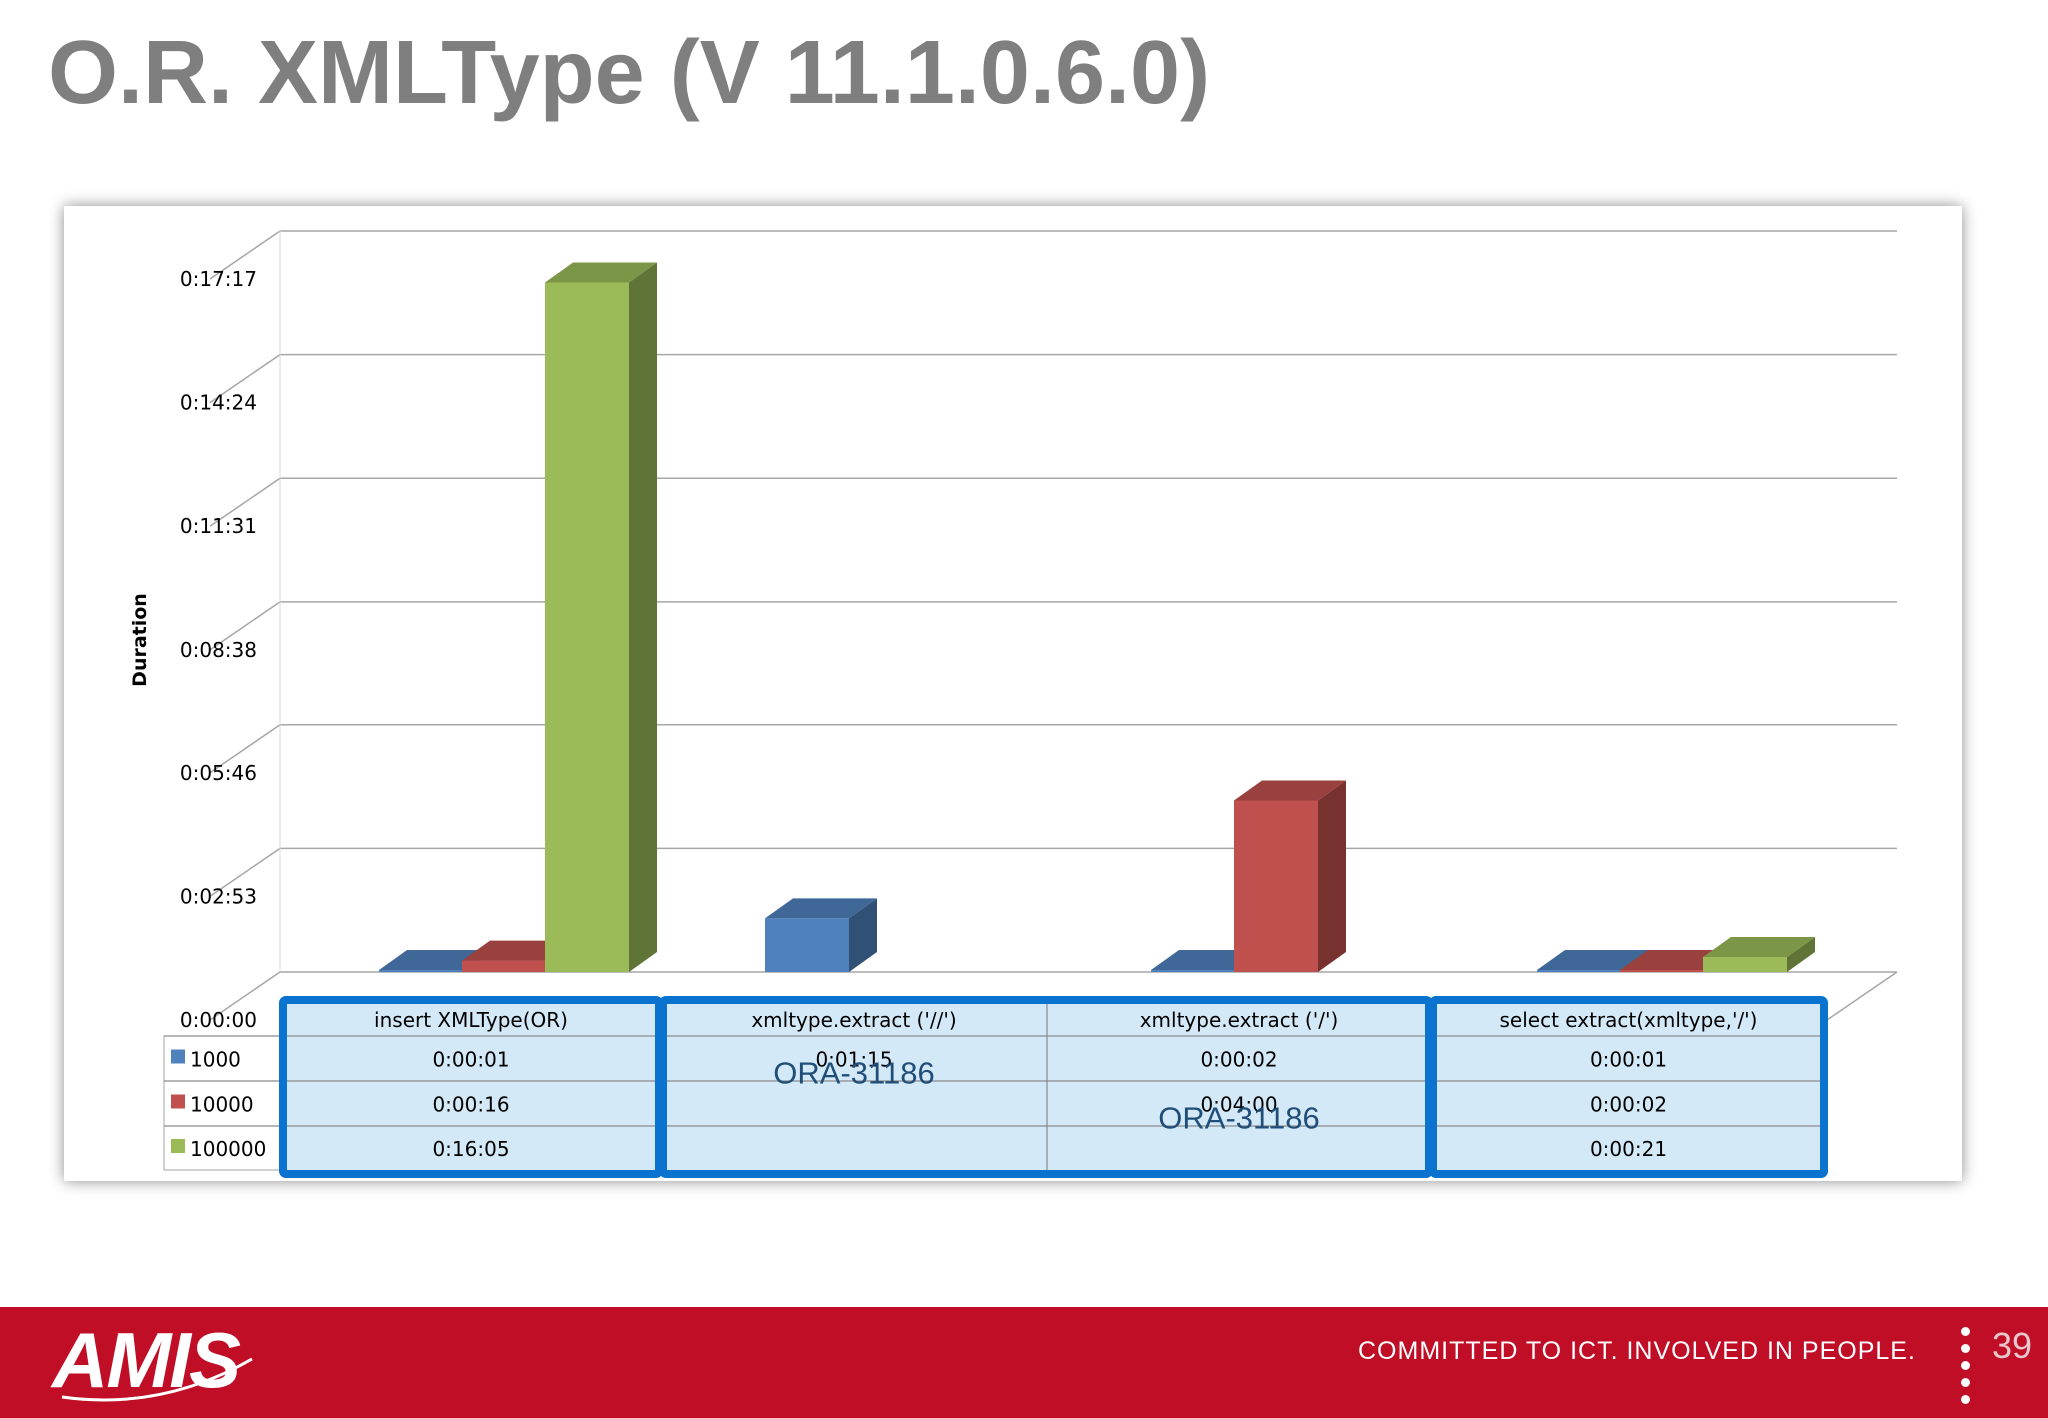  What do you see at coordinates (853, 1020) in the screenshot?
I see `table-header-2: xmltype.extract ('//')` at bounding box center [853, 1020].